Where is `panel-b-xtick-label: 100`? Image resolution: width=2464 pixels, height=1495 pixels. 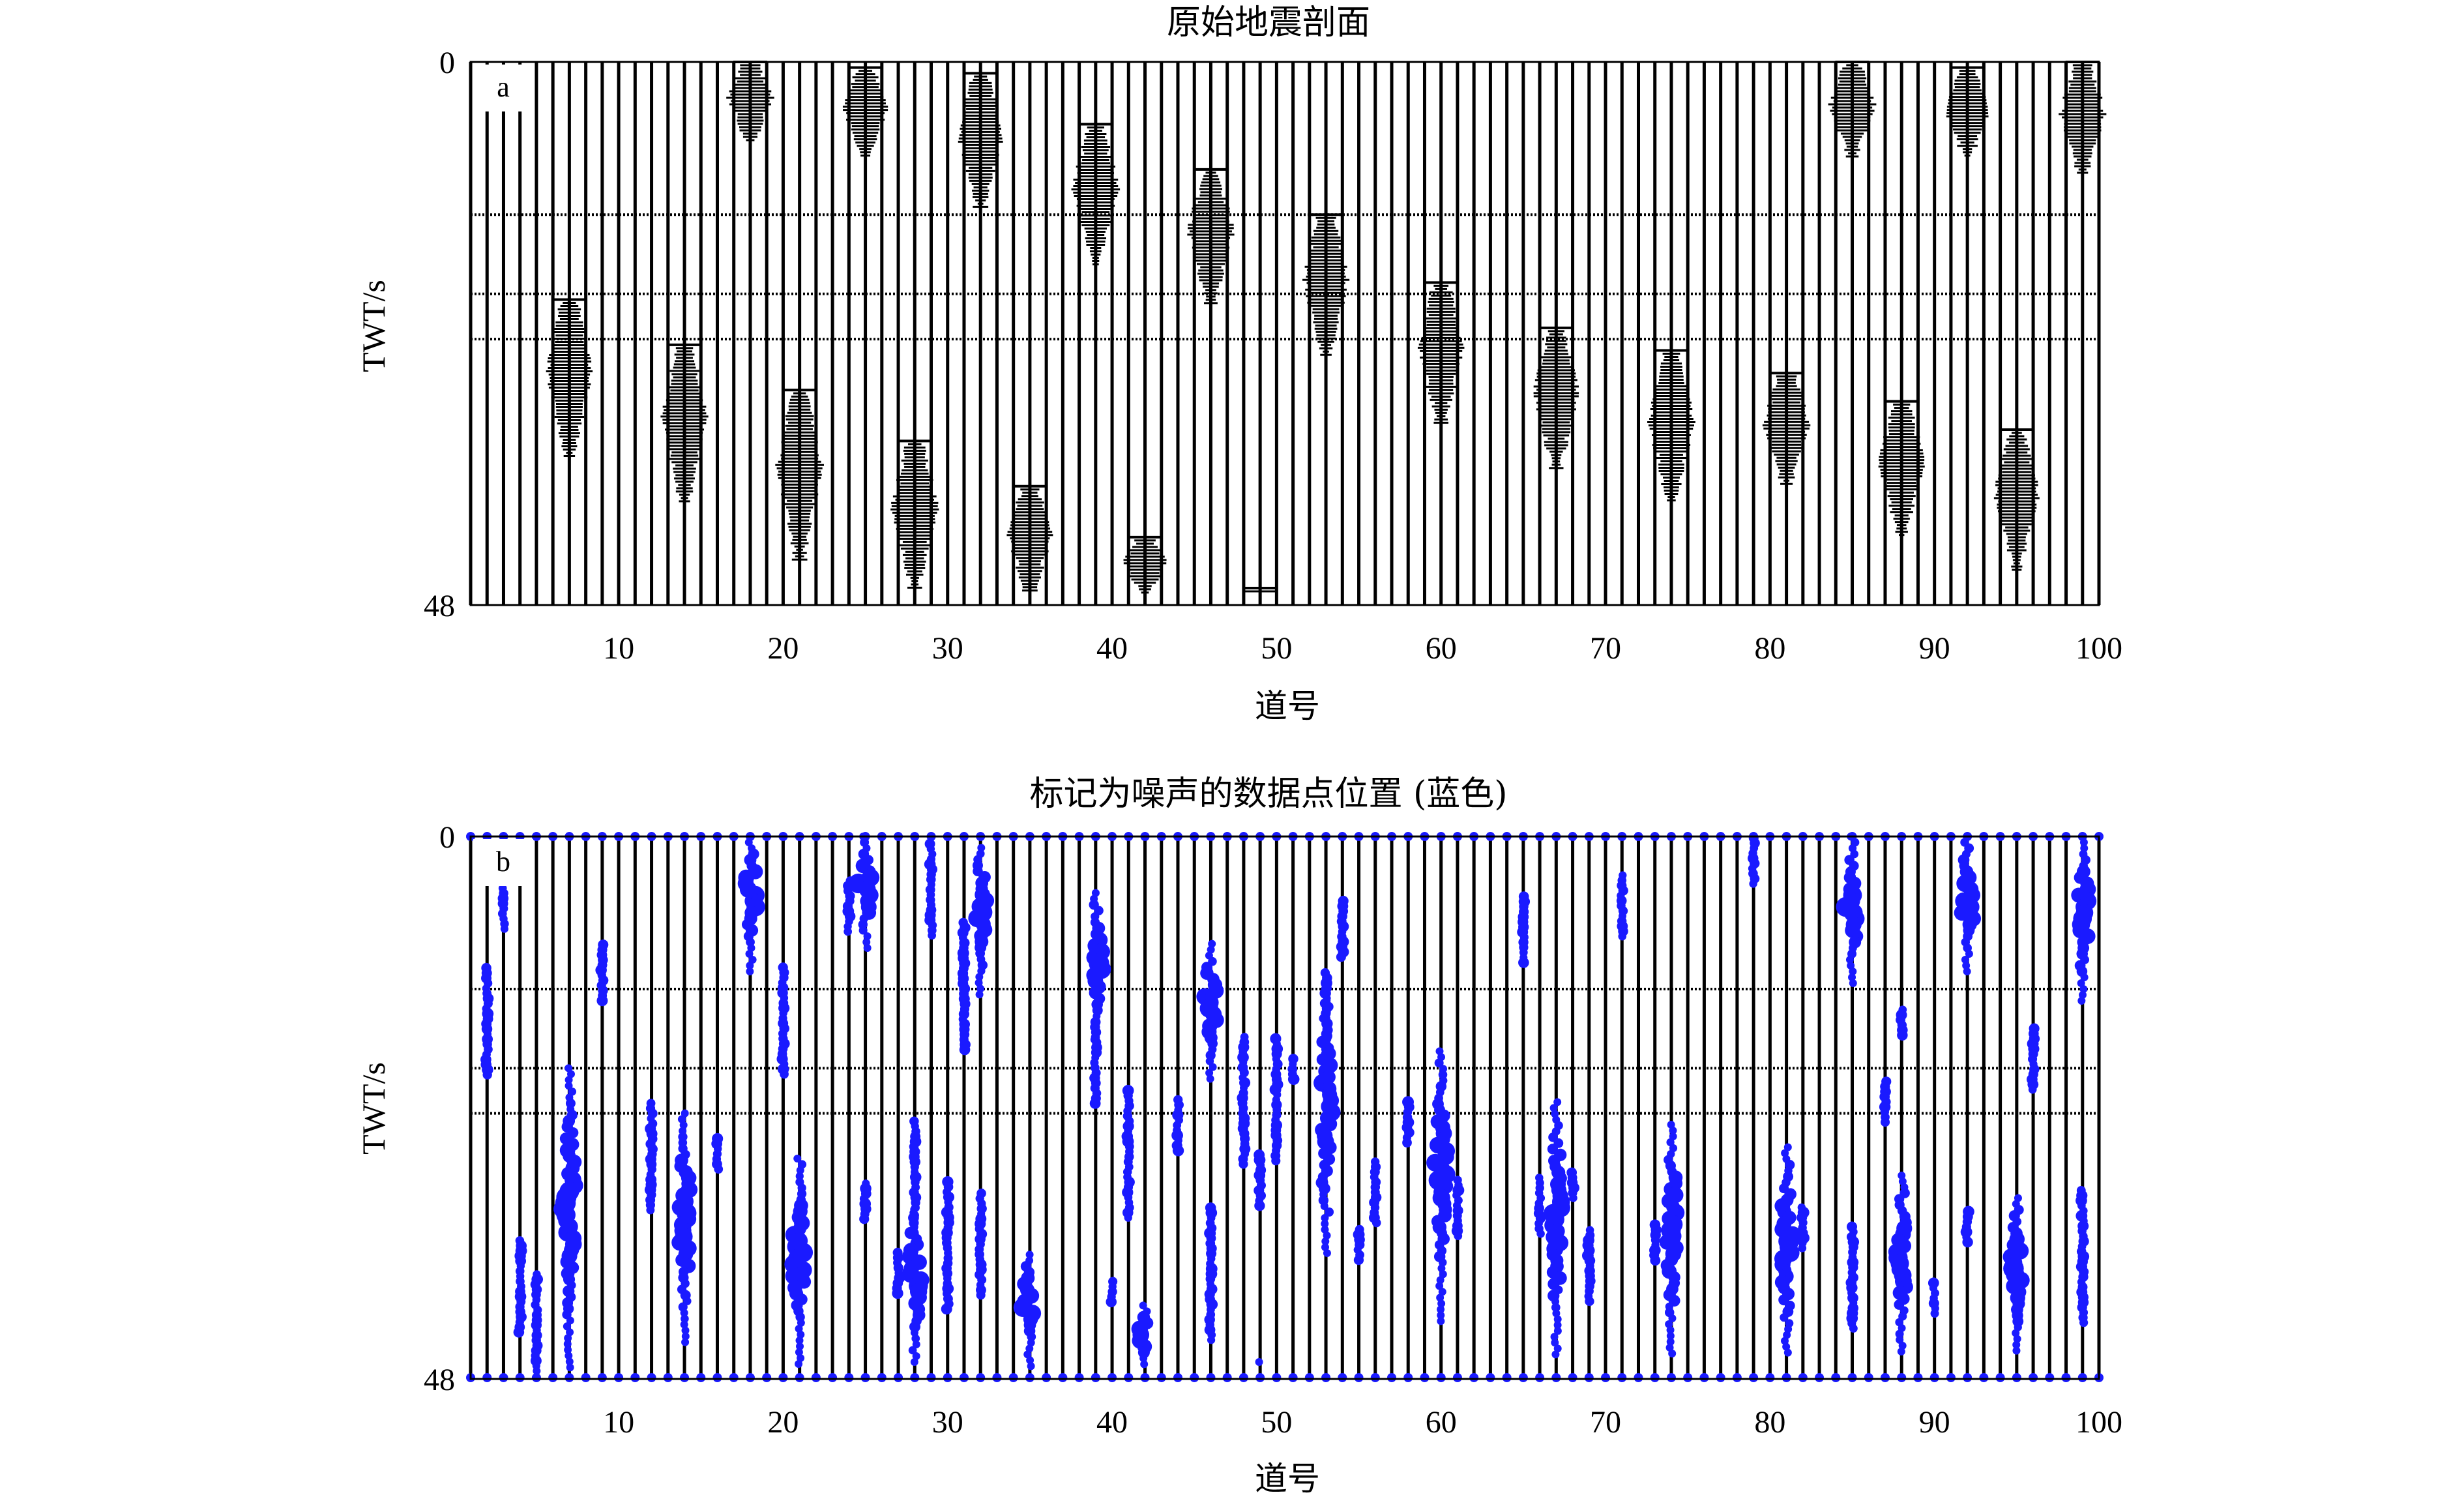 panel-b-xtick-label: 100 is located at coordinates (2099, 1422).